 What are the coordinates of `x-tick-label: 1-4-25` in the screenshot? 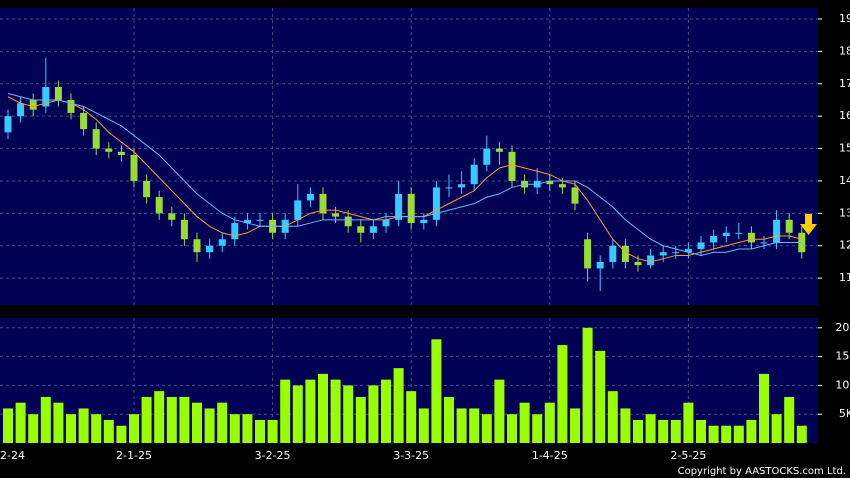 It's located at (550, 455).